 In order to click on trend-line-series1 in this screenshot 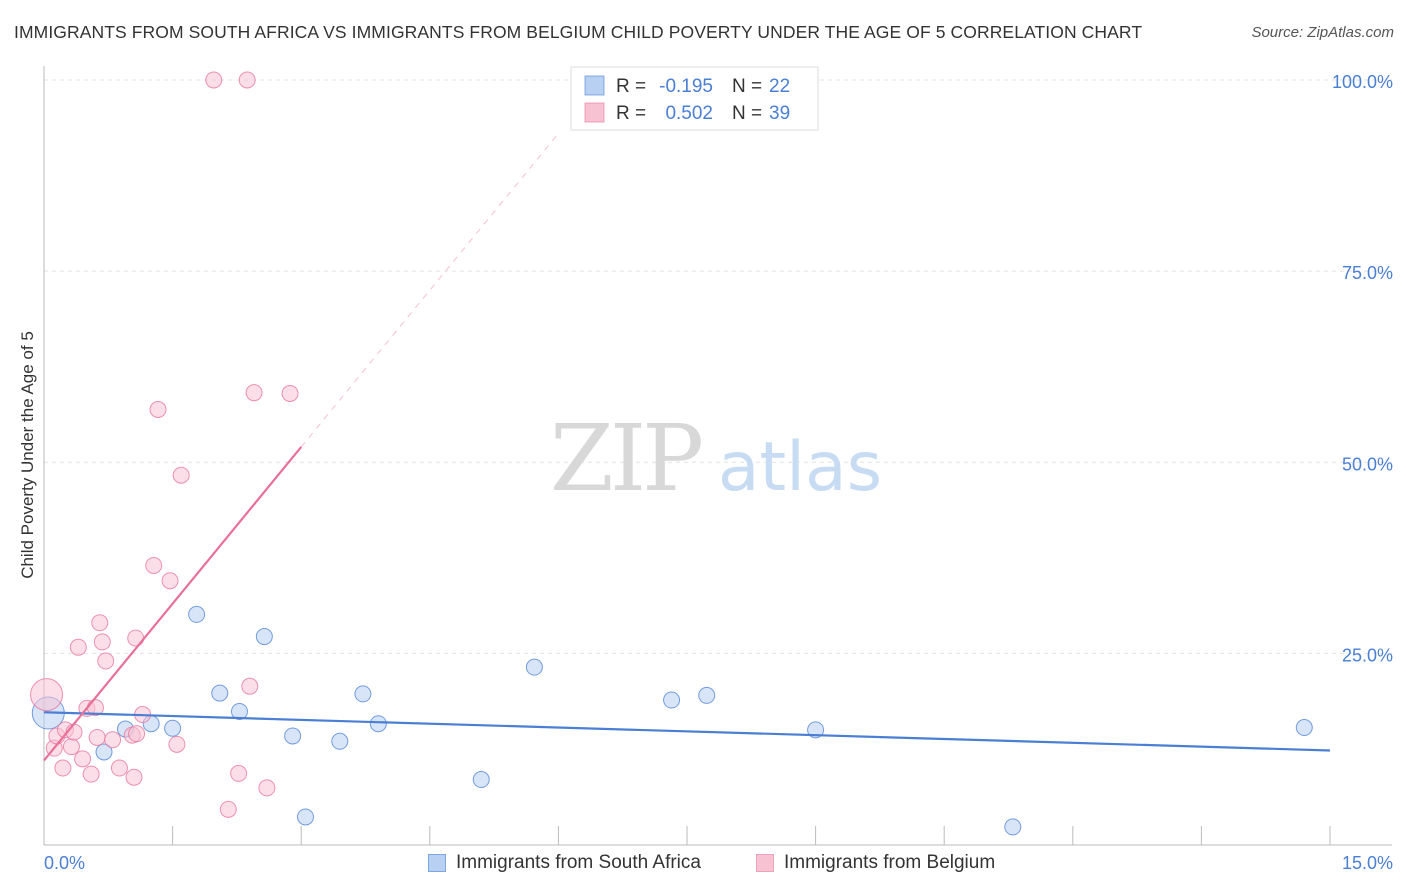, I will do `click(173, 604)`.